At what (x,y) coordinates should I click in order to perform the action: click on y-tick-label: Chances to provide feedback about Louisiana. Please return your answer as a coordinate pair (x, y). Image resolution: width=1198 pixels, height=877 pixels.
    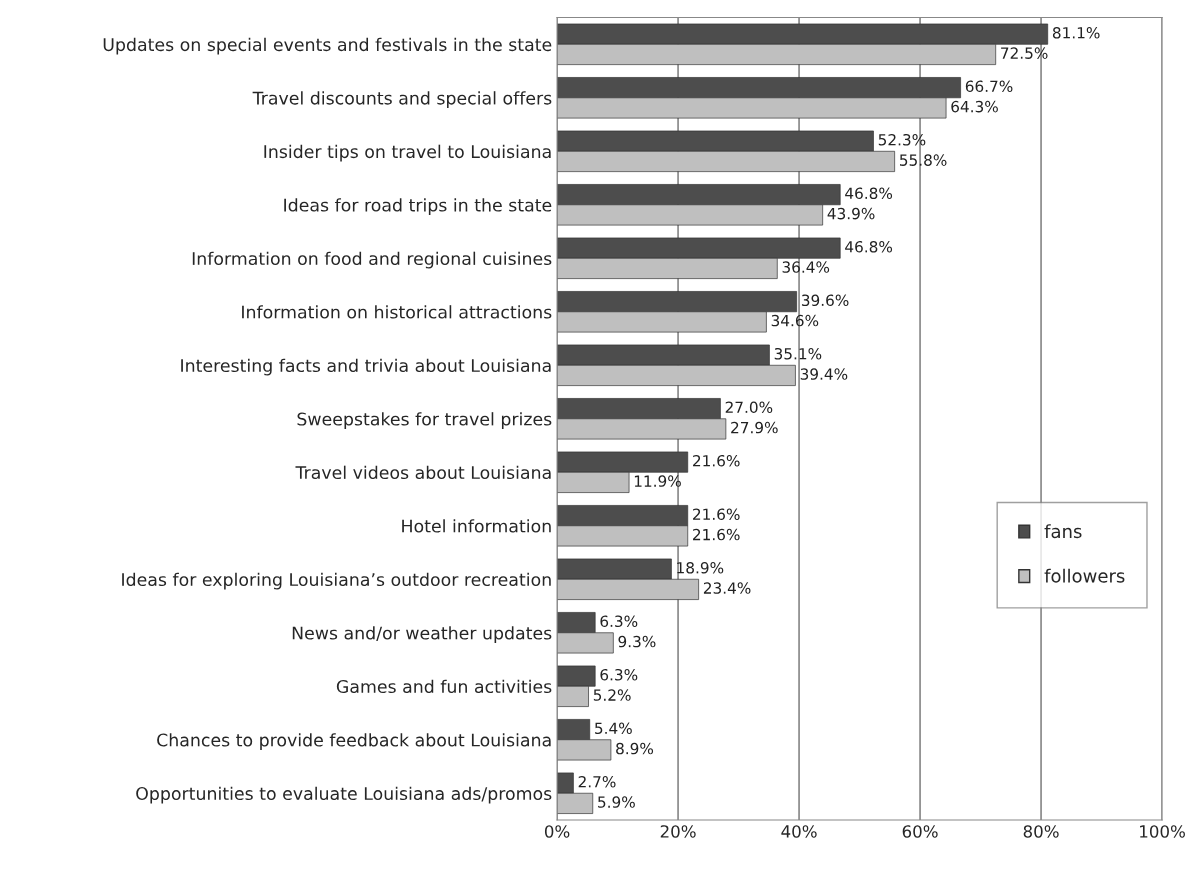
    Looking at the image, I should click on (354, 741).